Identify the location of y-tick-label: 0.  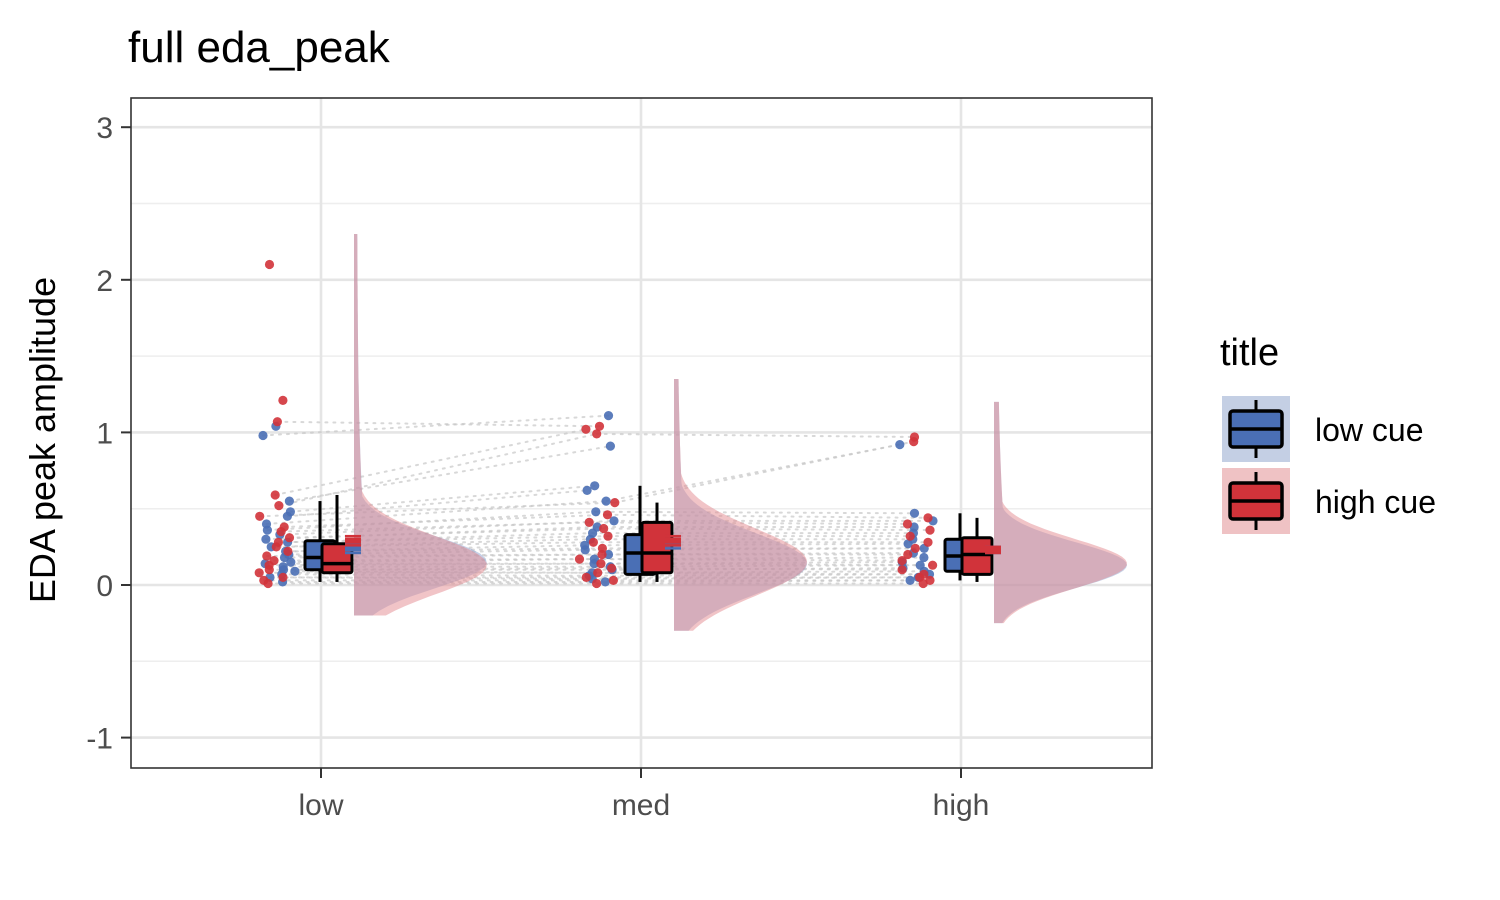
(104, 586).